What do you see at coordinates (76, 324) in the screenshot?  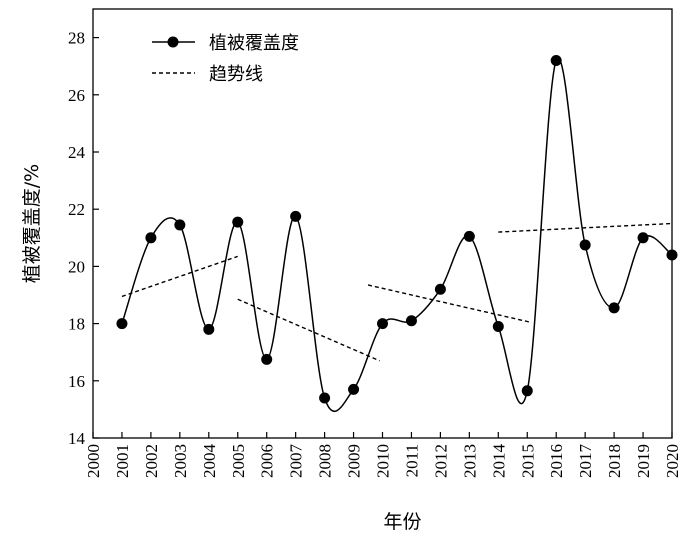 I see `y-tick-label: 18` at bounding box center [76, 324].